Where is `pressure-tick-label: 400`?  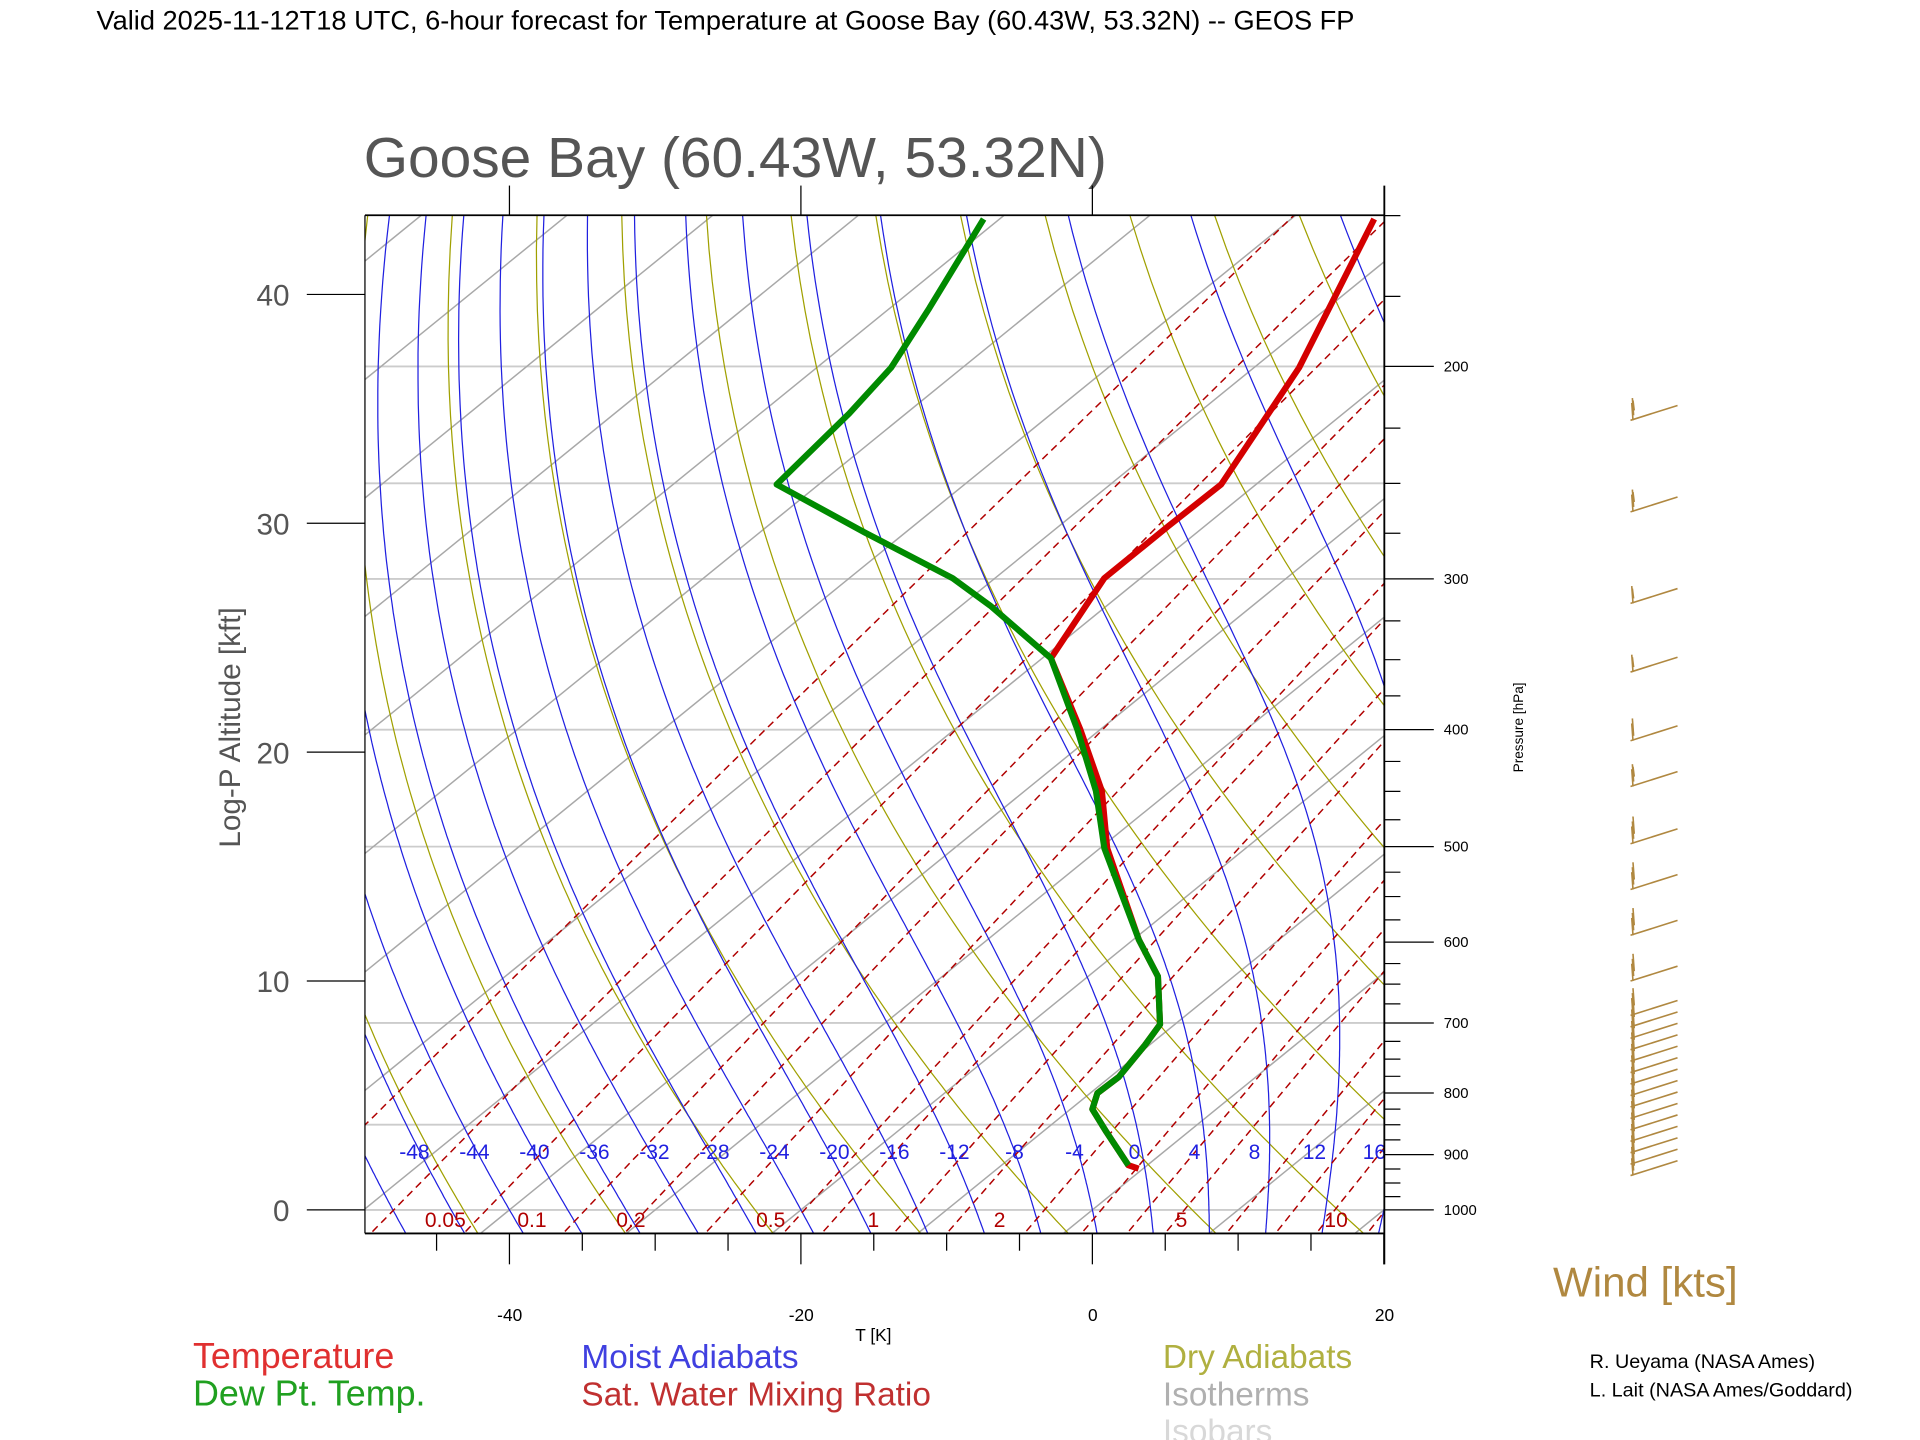 pressure-tick-label: 400 is located at coordinates (1456, 731).